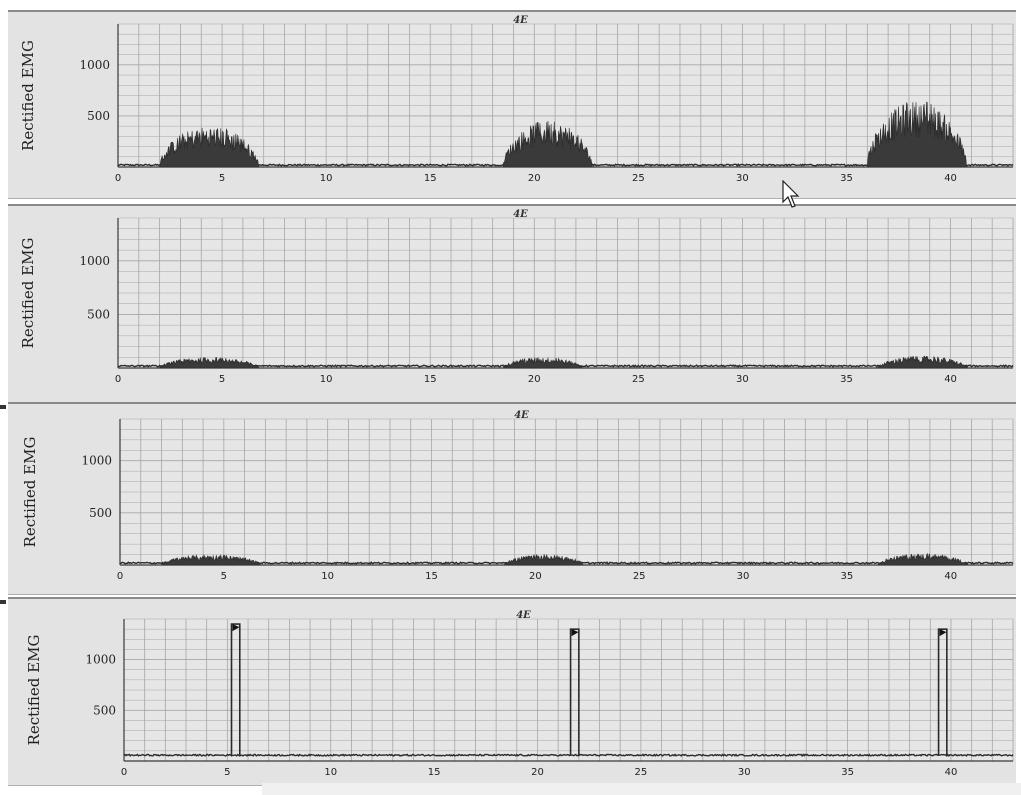 This screenshot has height=795, width=1021. What do you see at coordinates (791, 196) in the screenshot?
I see `arrow-cursor-icon` at bounding box center [791, 196].